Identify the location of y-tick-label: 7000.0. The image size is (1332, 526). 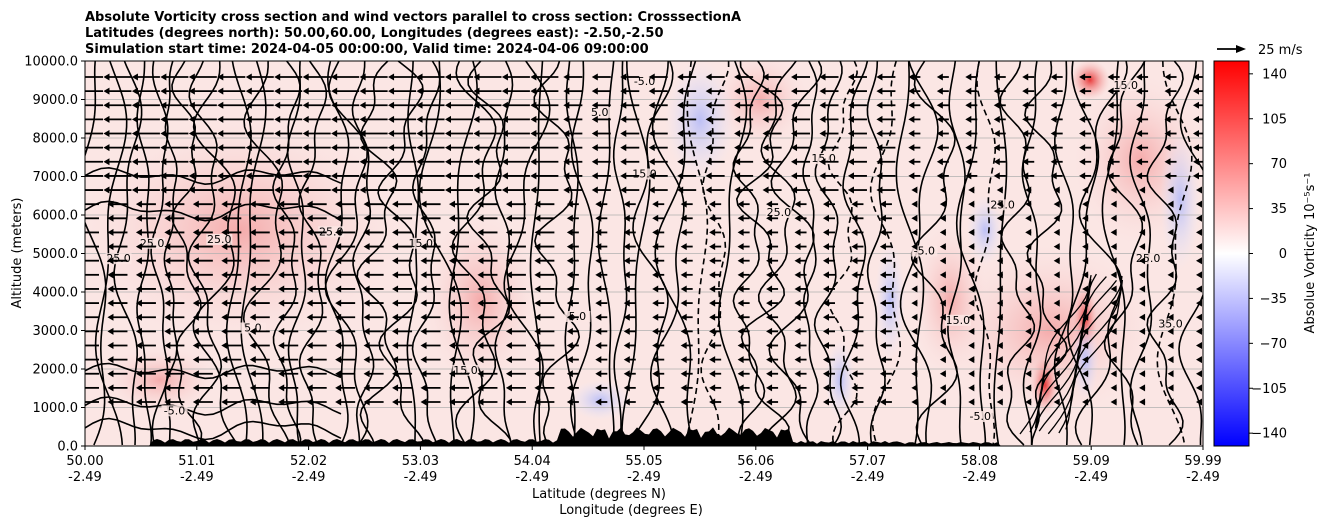
(56, 177).